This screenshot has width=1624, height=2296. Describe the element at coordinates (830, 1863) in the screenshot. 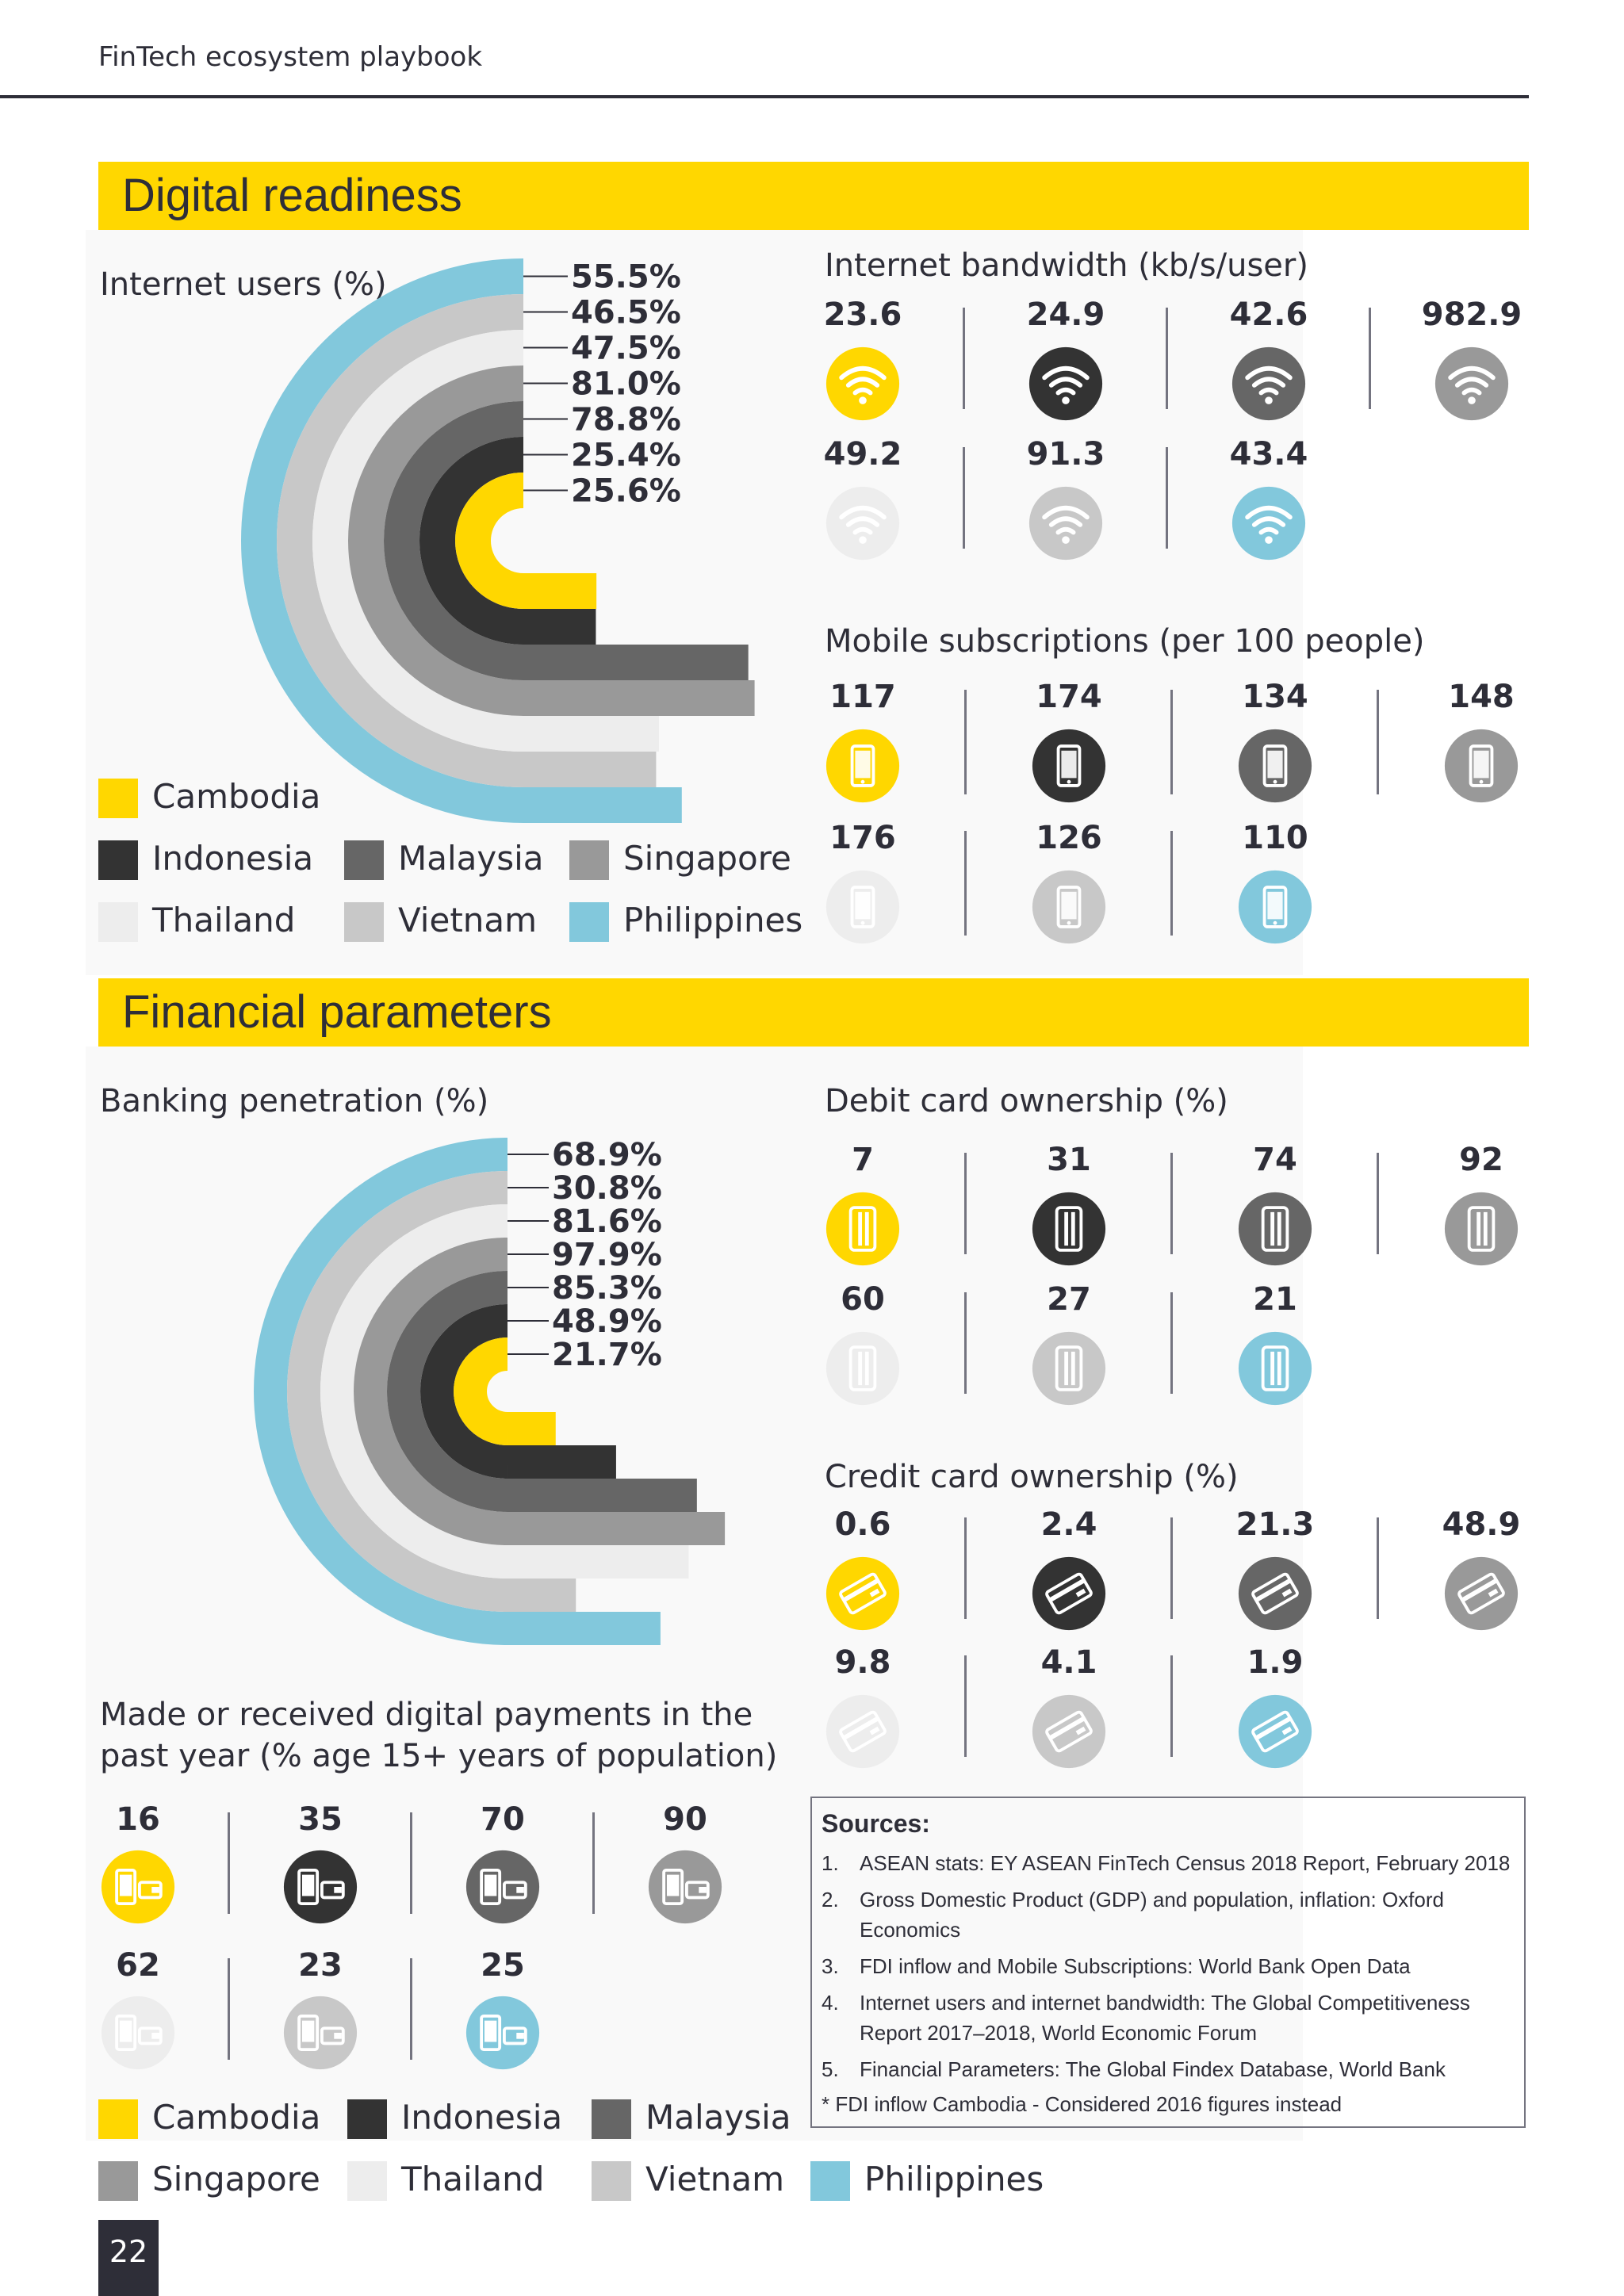

I see `source-number: 1.` at that location.